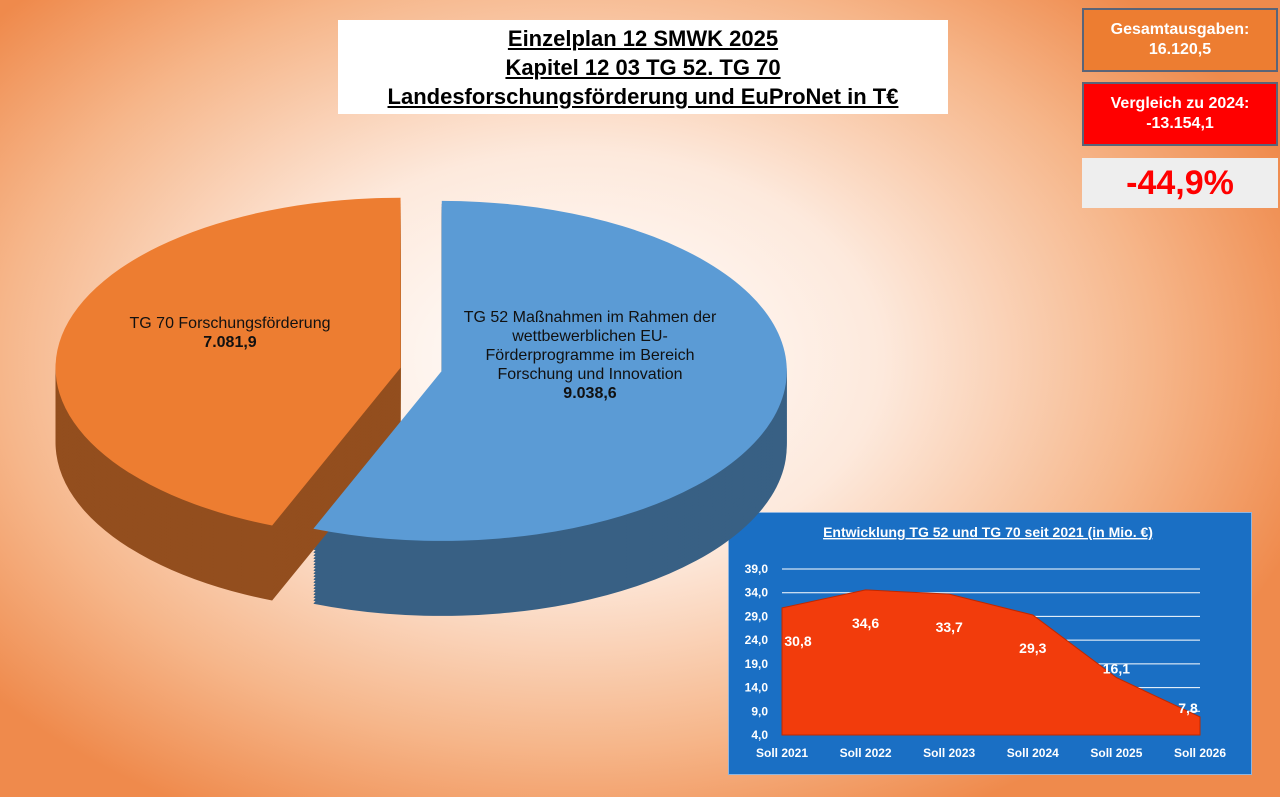 The image size is (1280, 797). I want to click on x-tick-label: Soll 2021, so click(782, 753).